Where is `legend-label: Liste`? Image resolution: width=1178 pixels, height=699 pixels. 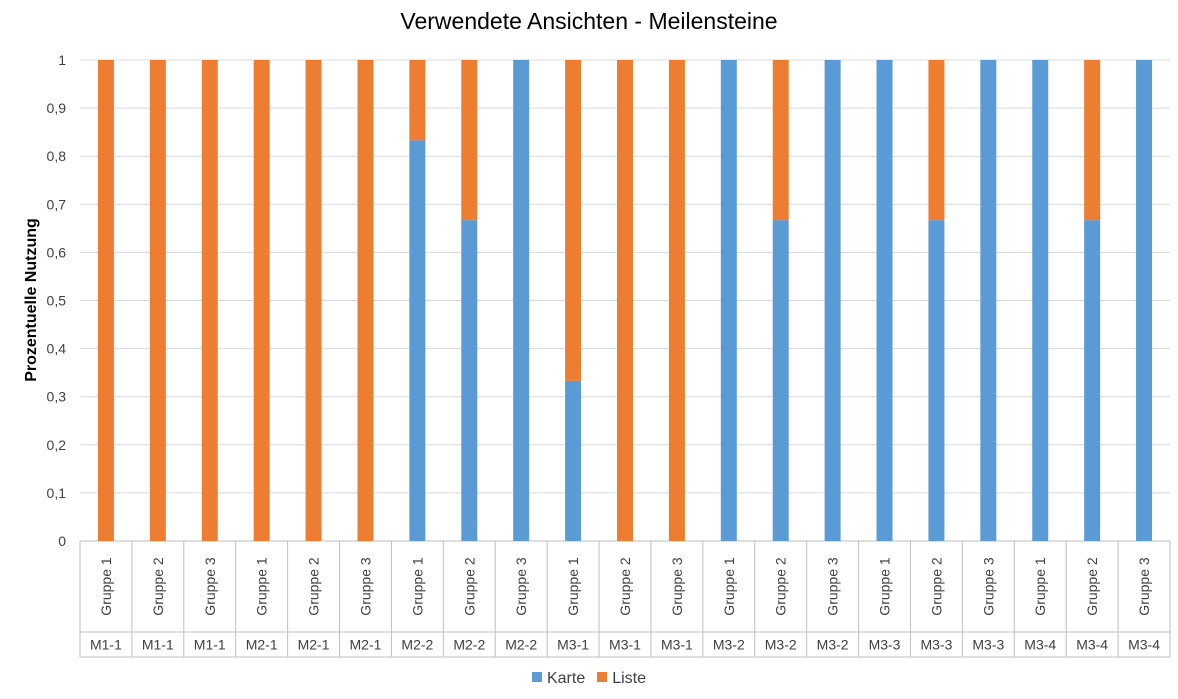 legend-label: Liste is located at coordinates (629, 678).